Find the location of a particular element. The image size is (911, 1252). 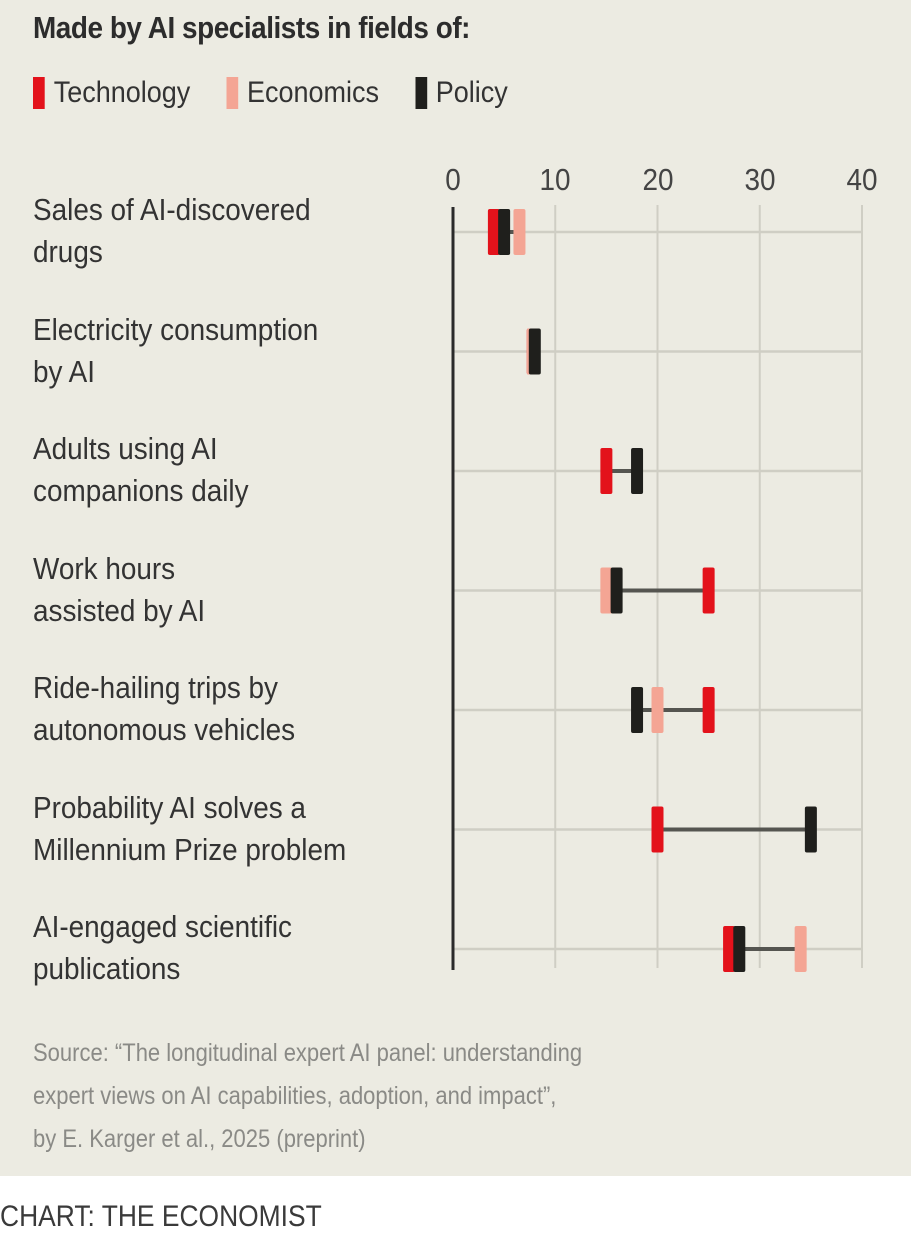

category-label: Electricity consumption by AI is located at coordinates (176, 350).